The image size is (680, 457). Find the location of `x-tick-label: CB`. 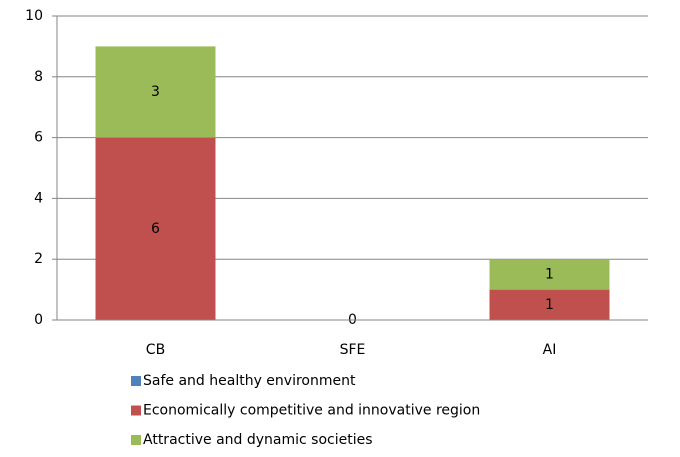

x-tick-label: CB is located at coordinates (155, 350).